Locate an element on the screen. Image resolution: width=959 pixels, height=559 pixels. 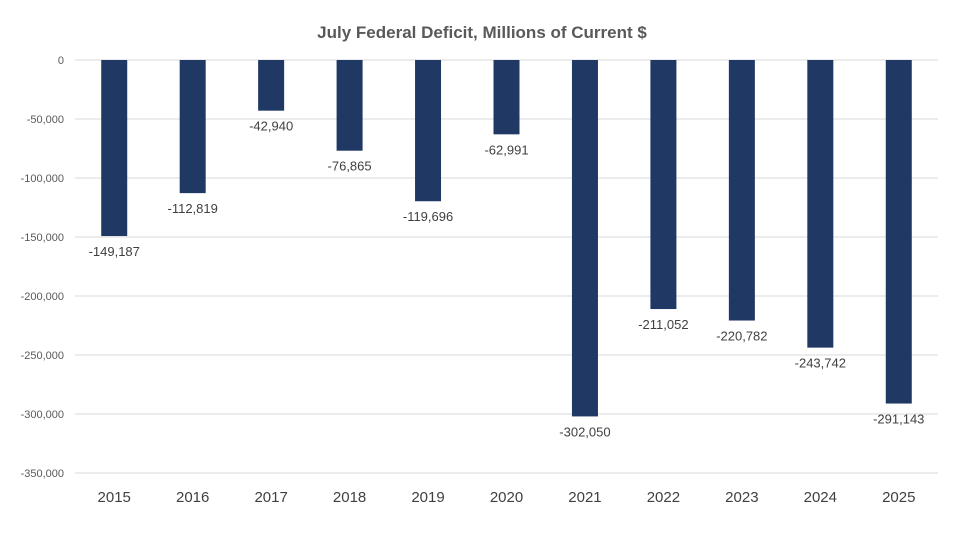
x-tick-label-2023: 2023 is located at coordinates (741, 497).